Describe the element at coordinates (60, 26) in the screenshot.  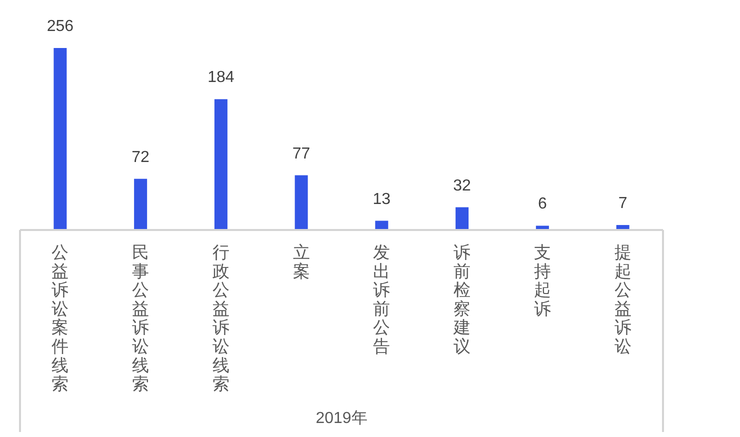
I see `data-label: 256` at that location.